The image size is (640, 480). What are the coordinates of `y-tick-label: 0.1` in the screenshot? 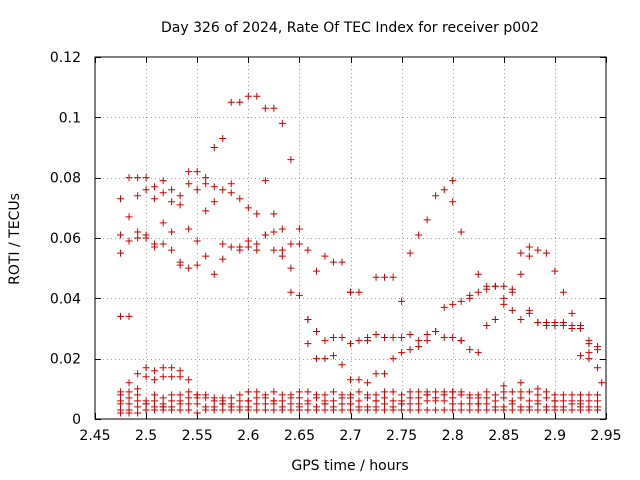 It's located at (70, 118).